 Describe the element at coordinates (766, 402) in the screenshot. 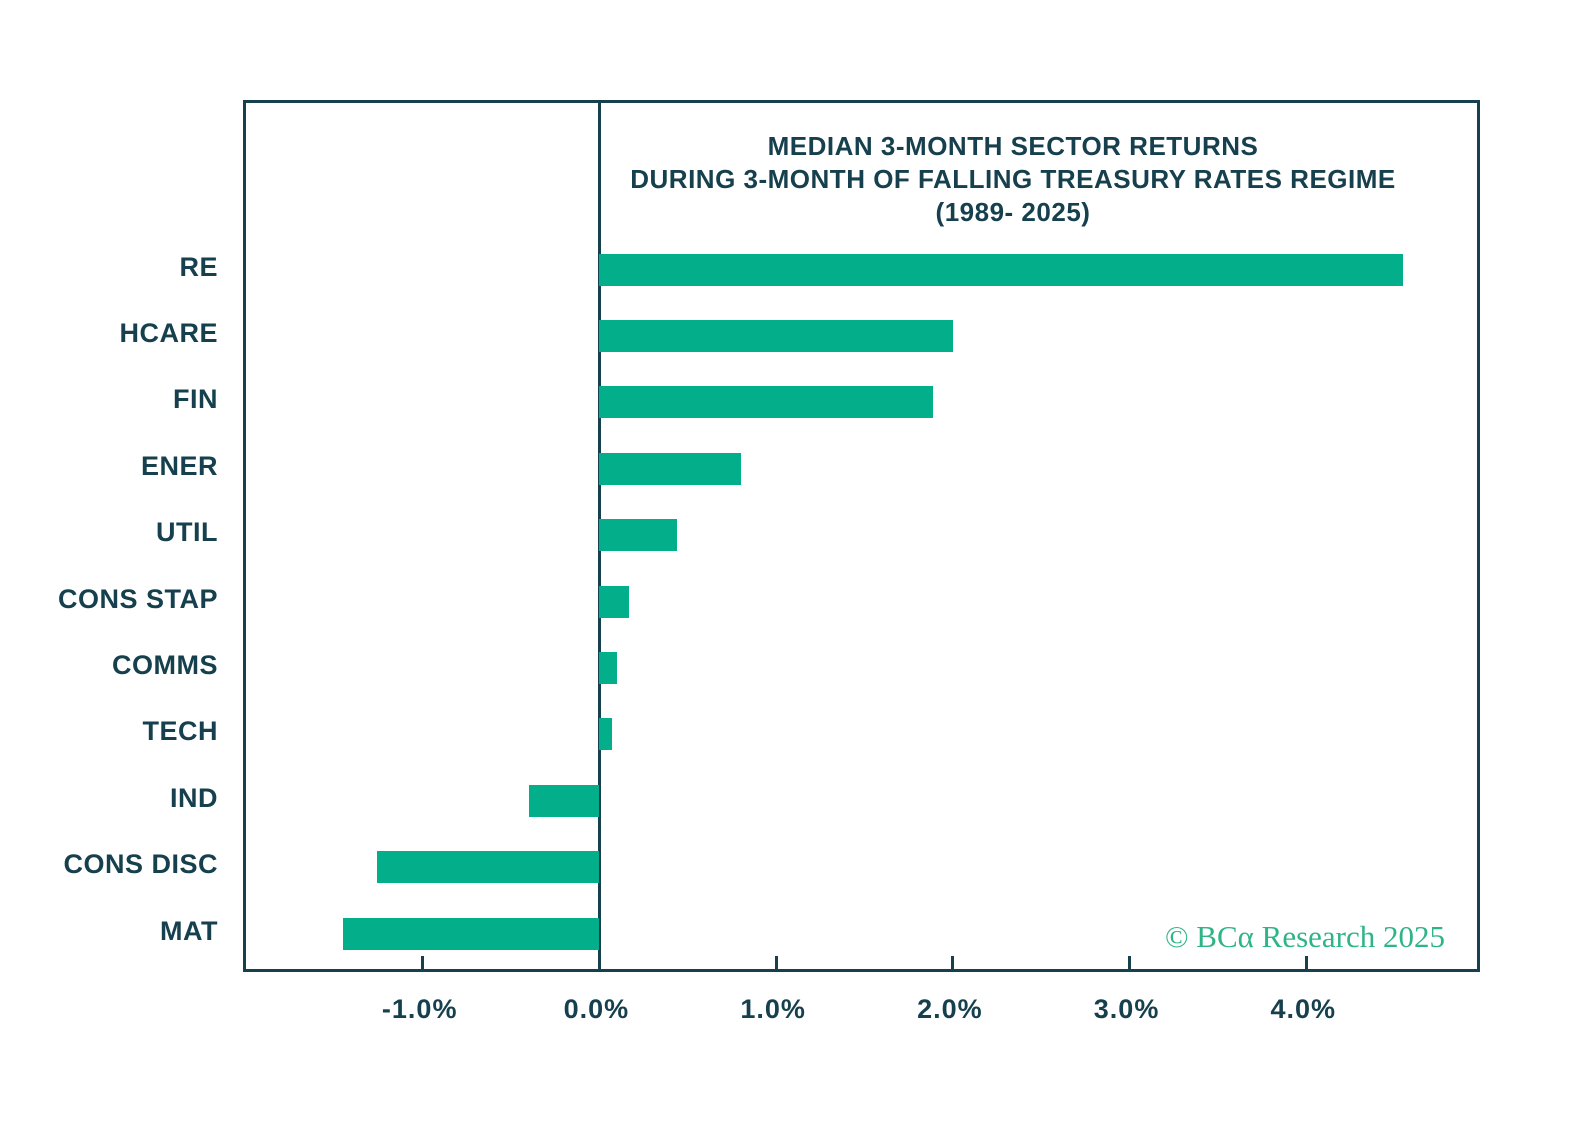

I see `bar-fin` at that location.